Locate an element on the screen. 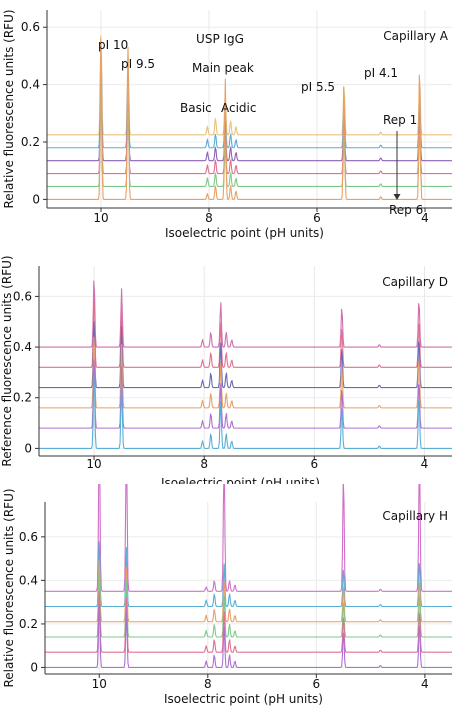  annotation-label: pI 10 is located at coordinates (113, 45).